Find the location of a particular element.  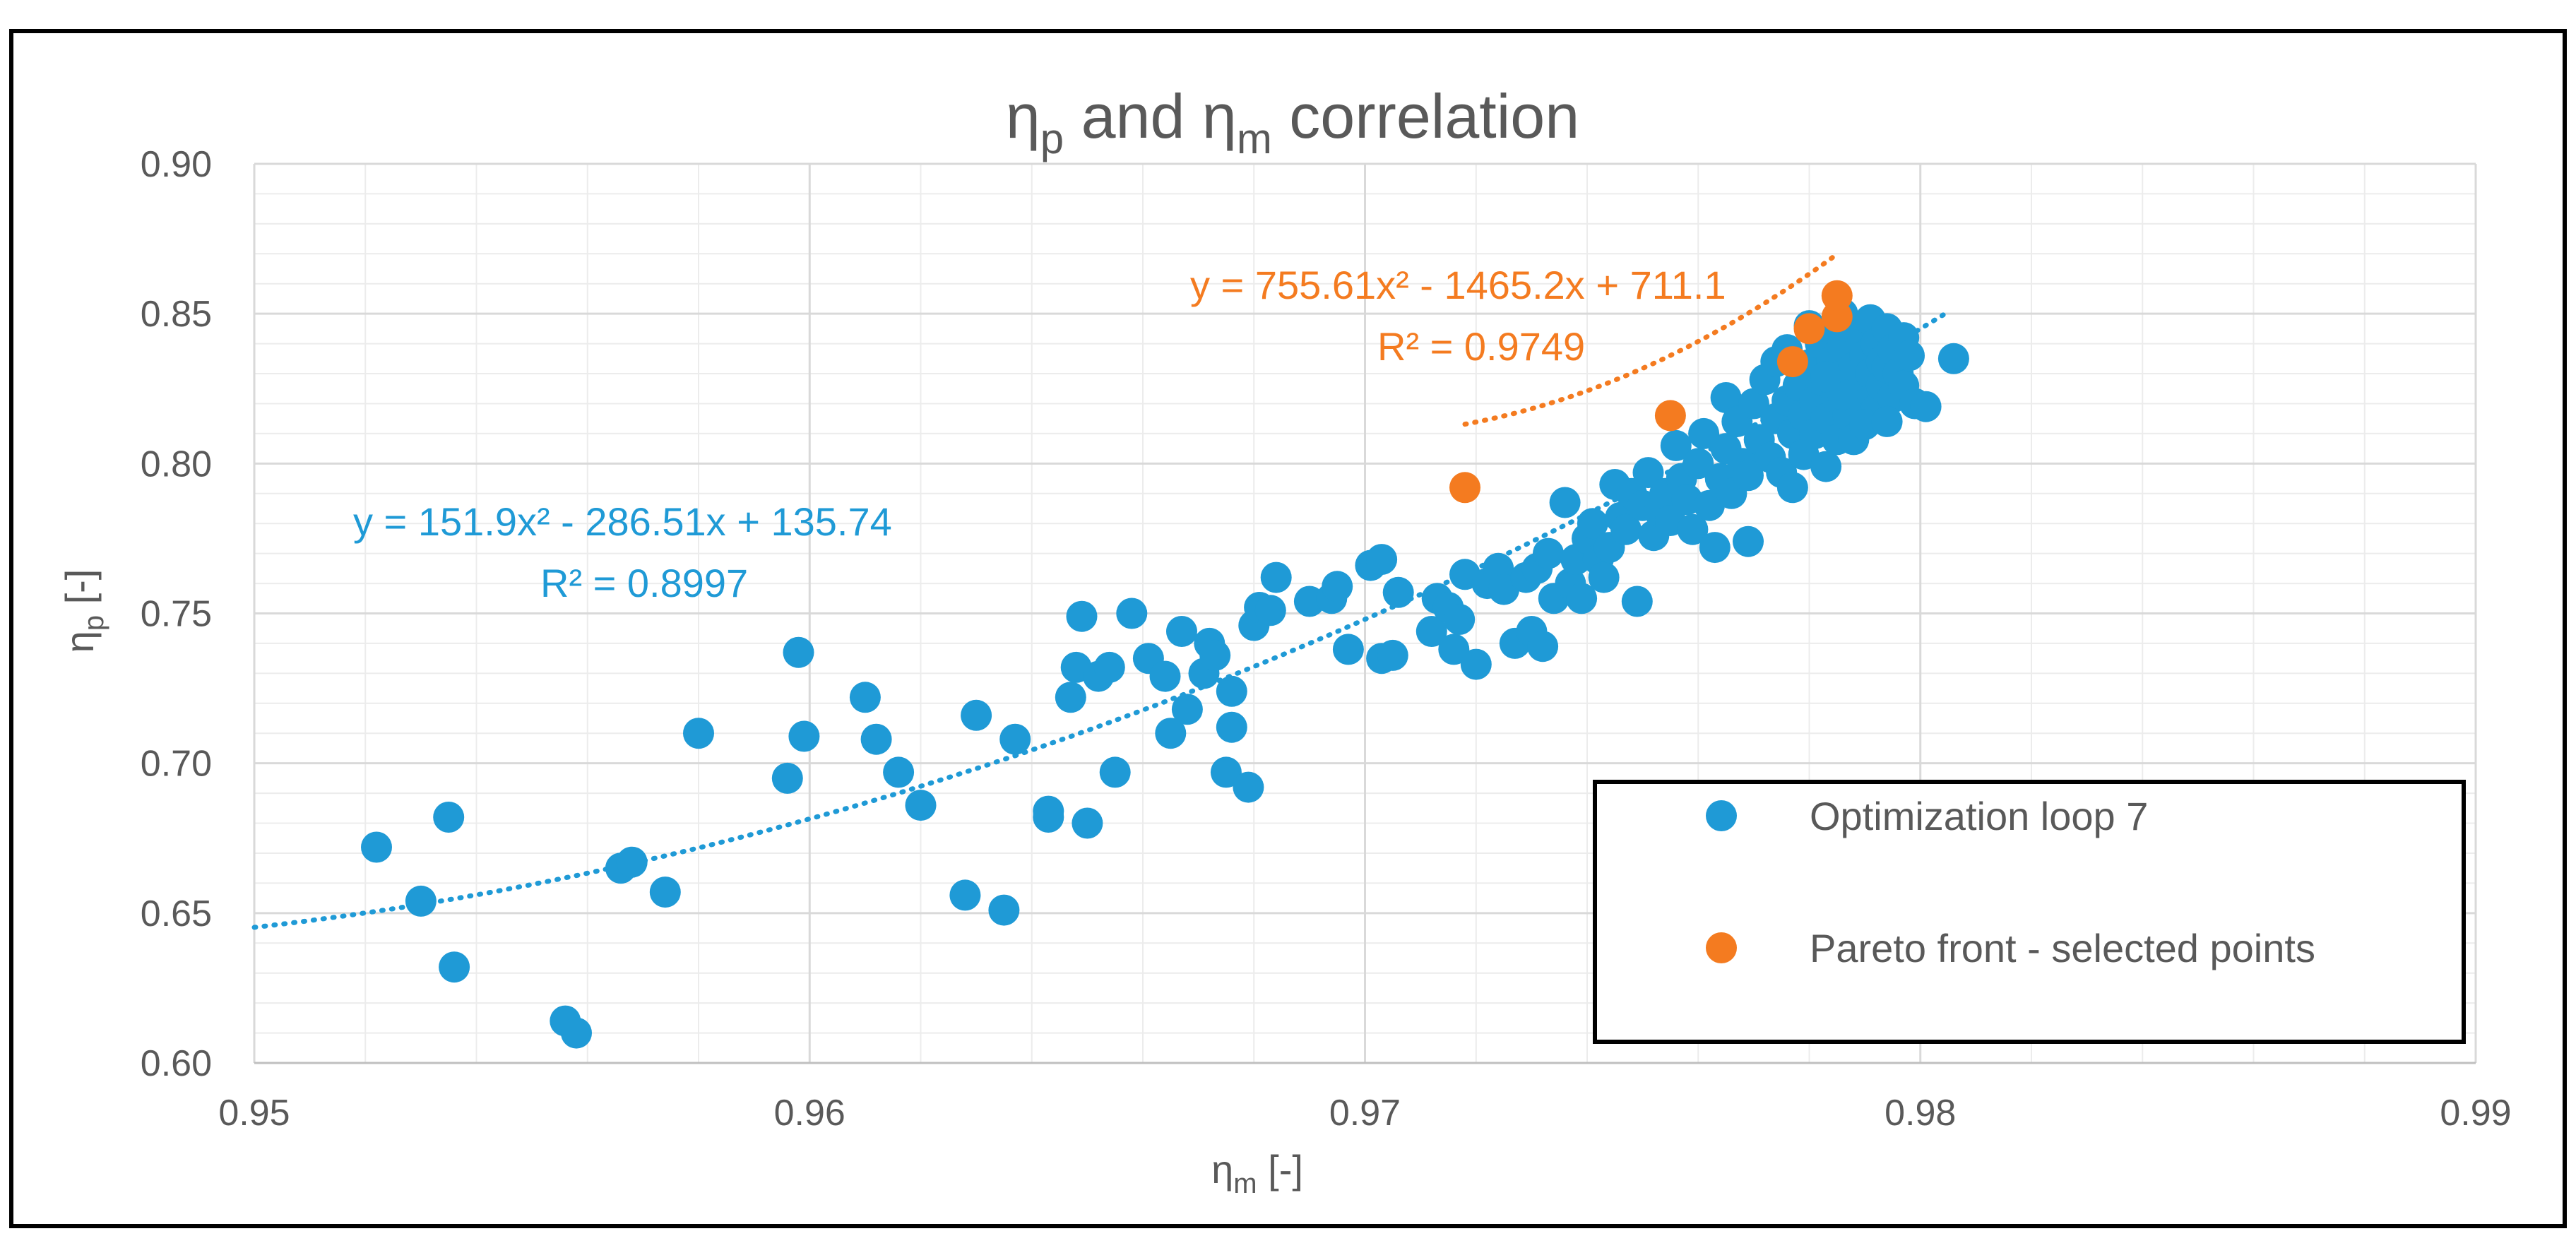

y-tick-label: 0.80 is located at coordinates (176, 464).